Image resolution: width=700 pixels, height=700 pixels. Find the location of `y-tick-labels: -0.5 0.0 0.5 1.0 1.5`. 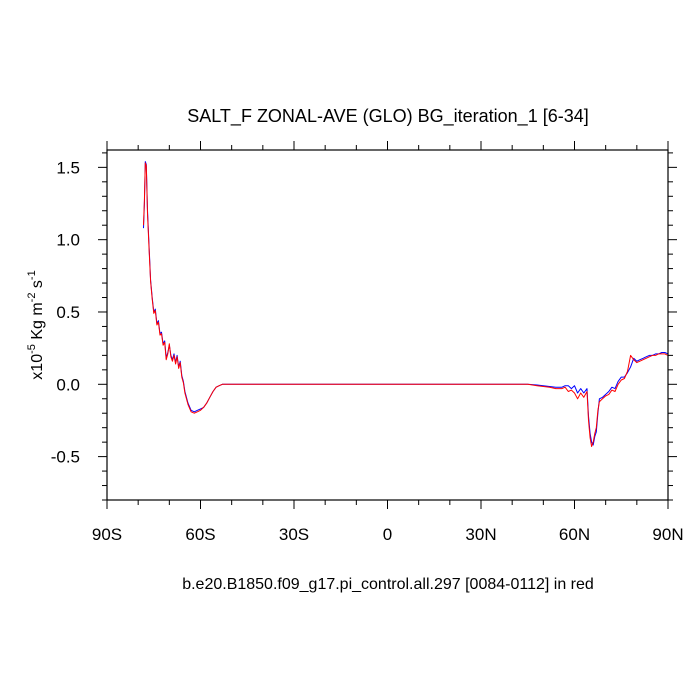

y-tick-labels: -0.5 0.0 0.5 1.0 1.5 is located at coordinates (65, 312).